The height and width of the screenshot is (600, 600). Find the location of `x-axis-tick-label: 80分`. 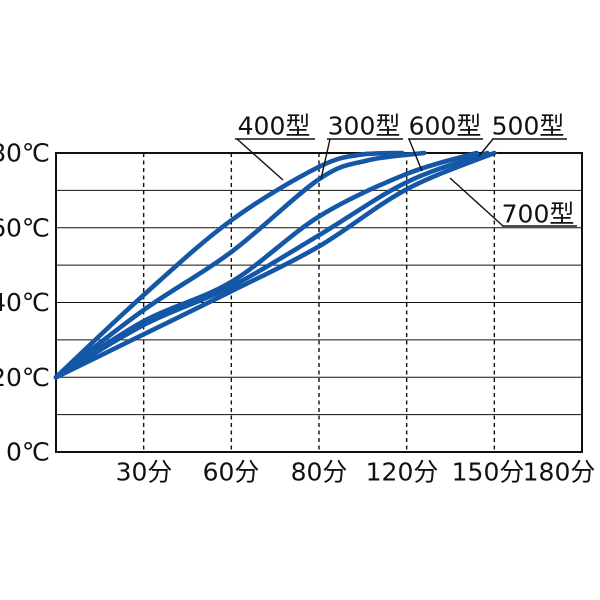

x-axis-tick-label: 80分 is located at coordinates (319, 472).